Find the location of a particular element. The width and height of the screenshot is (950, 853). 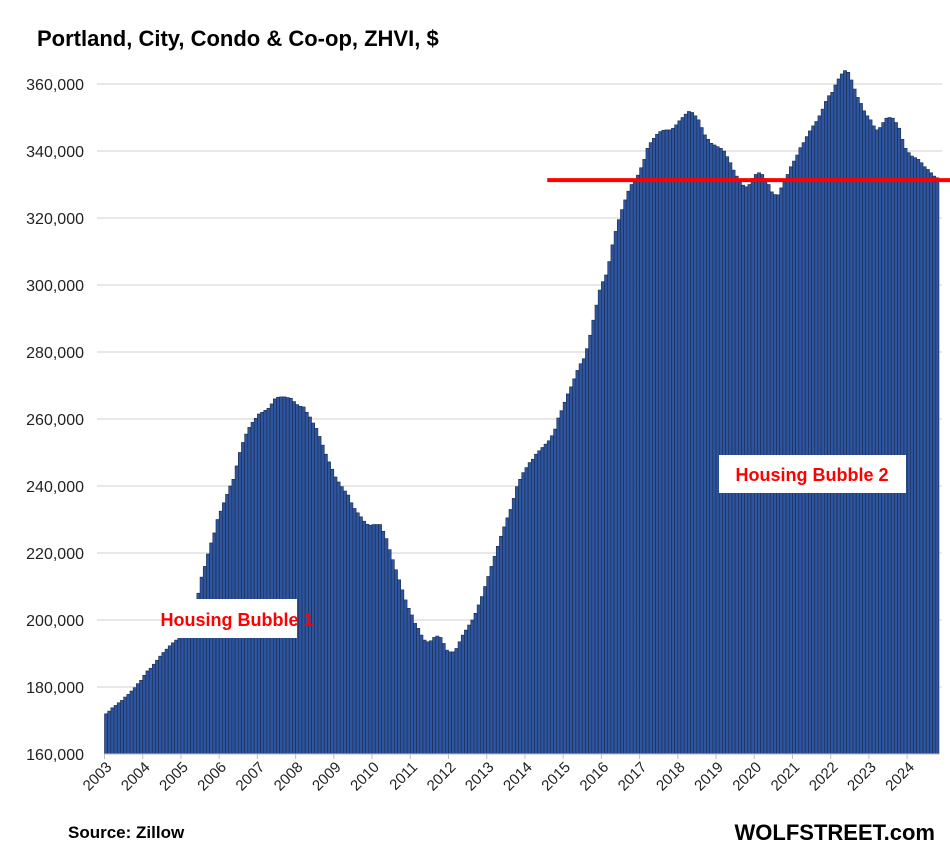

annotation-housing-bubble-1: Housing Bubble 1 is located at coordinates (237, 618).